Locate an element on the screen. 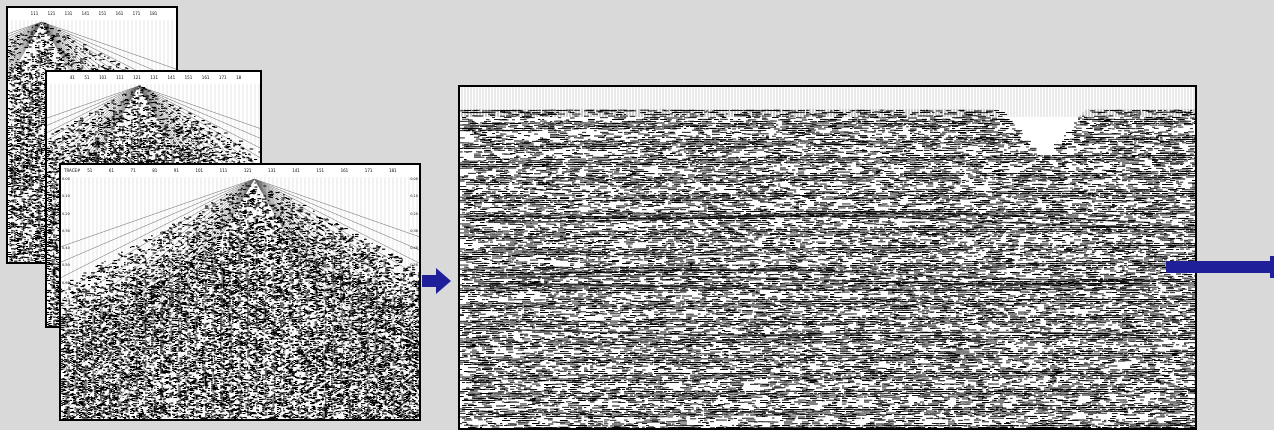  trace-number-axis: 41 51 101 111 121 131 141 151 161 171 18 is located at coordinates (153, 78).